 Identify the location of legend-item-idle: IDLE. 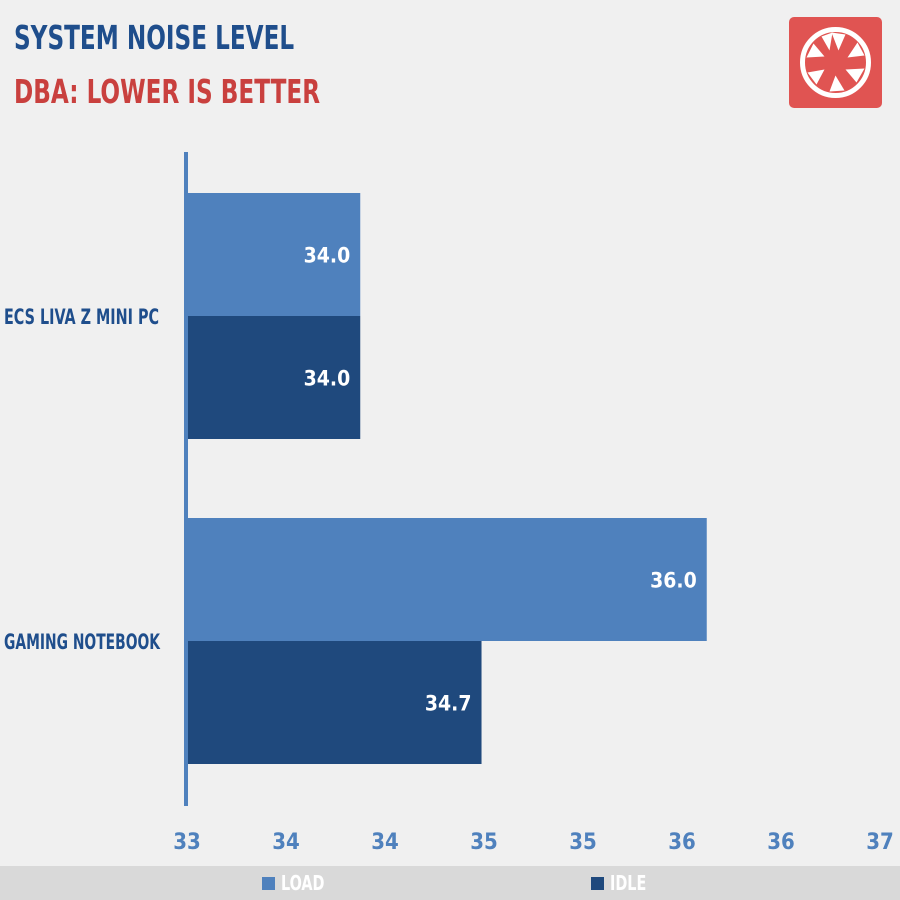
(623, 883).